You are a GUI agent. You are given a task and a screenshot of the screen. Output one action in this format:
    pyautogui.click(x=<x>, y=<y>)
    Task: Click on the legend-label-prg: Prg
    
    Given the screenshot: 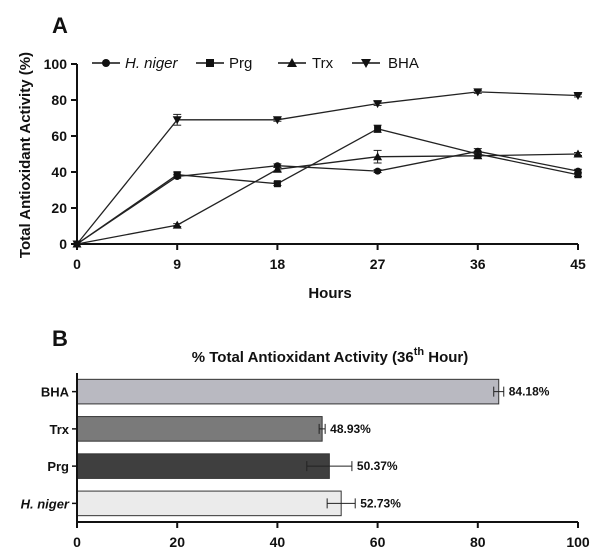 What is the action you would take?
    pyautogui.click(x=240, y=63)
    